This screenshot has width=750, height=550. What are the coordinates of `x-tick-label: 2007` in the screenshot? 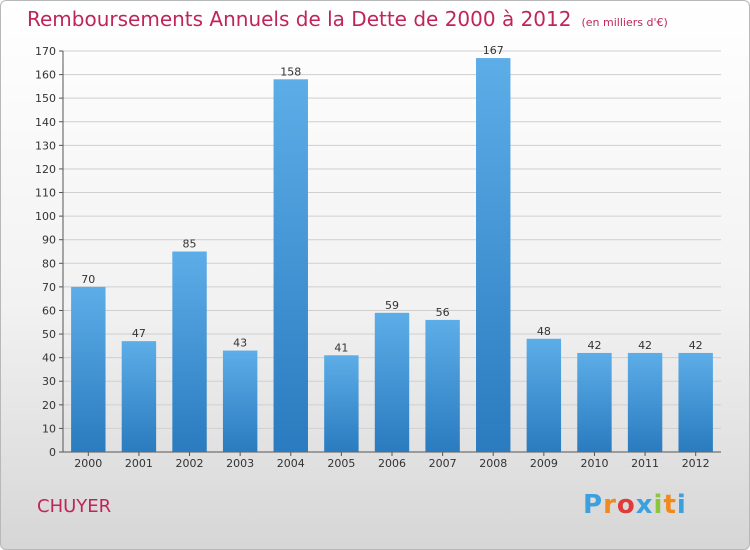 It's located at (443, 463).